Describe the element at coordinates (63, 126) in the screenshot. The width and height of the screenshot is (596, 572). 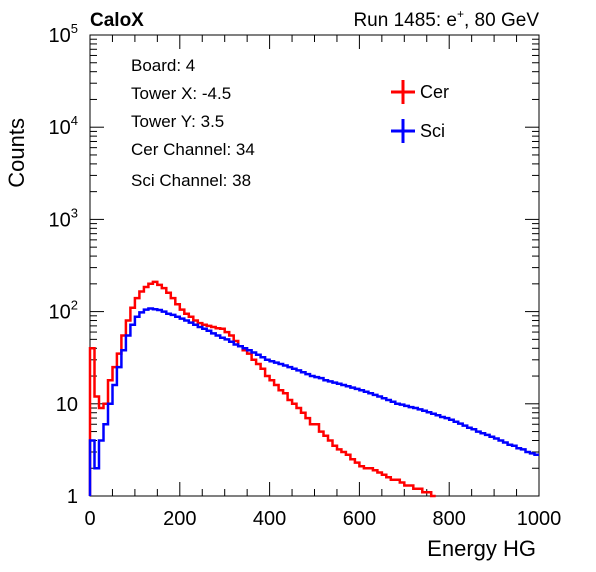
I see `y-tick-label: 10⁴` at that location.